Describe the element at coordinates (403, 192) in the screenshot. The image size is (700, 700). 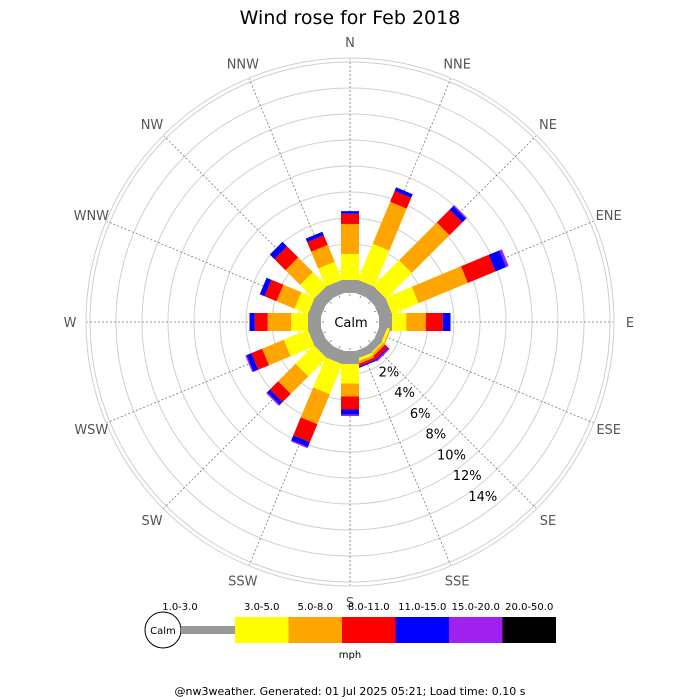
I see `bar-nne-11.0-15.0` at that location.